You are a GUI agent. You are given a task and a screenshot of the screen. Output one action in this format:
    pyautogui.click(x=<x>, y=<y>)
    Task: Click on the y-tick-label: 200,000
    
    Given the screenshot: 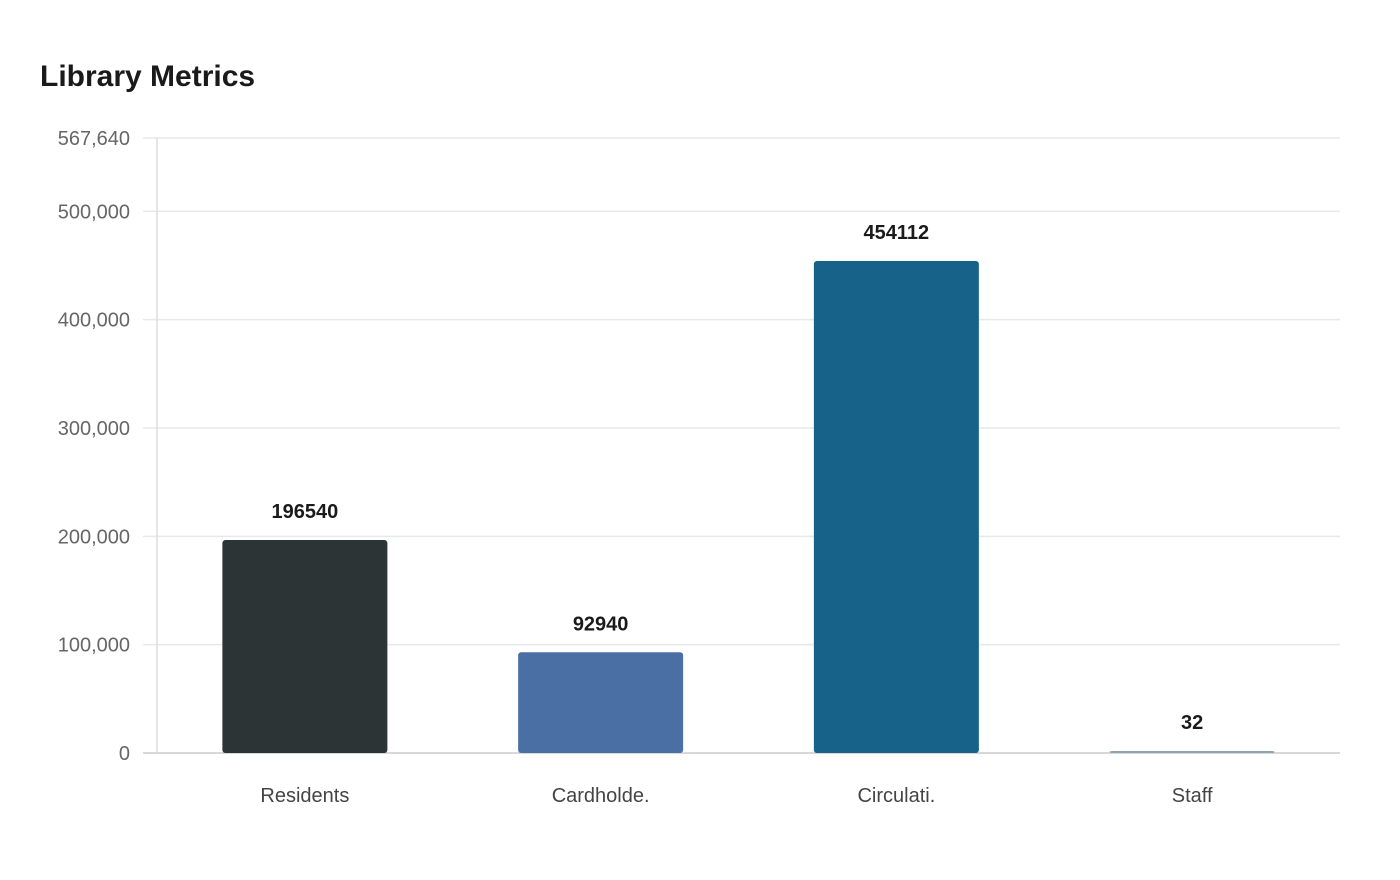 What is the action you would take?
    pyautogui.click(x=94, y=537)
    